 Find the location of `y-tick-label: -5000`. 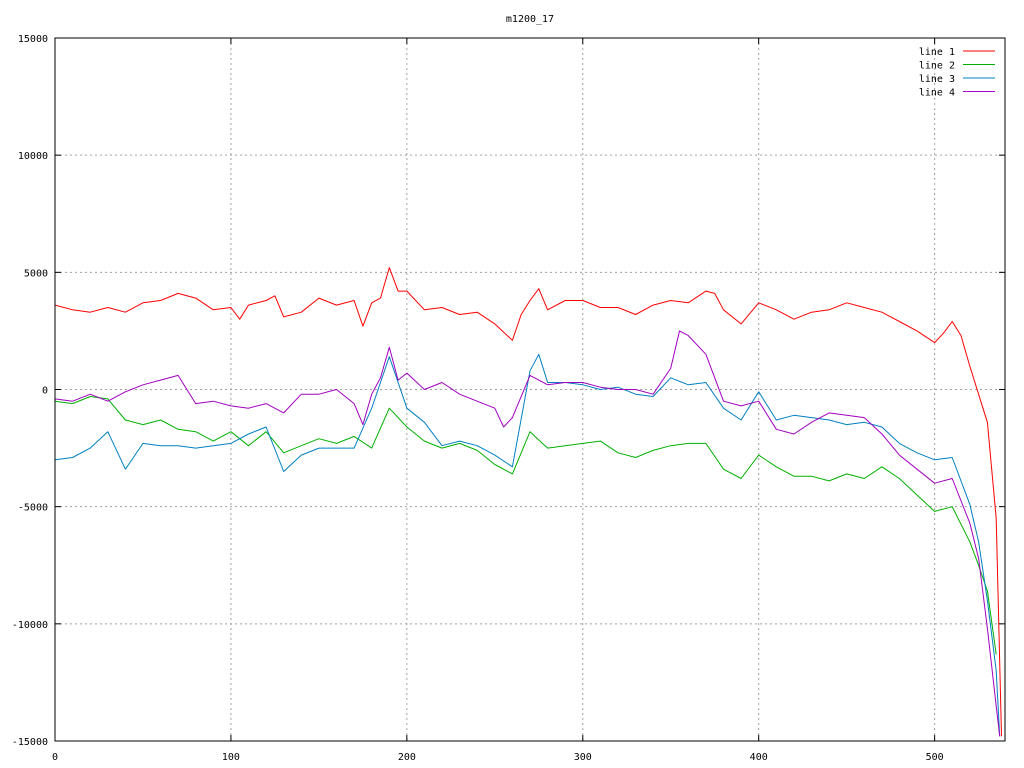

y-tick-label: -5000 is located at coordinates (33, 508).